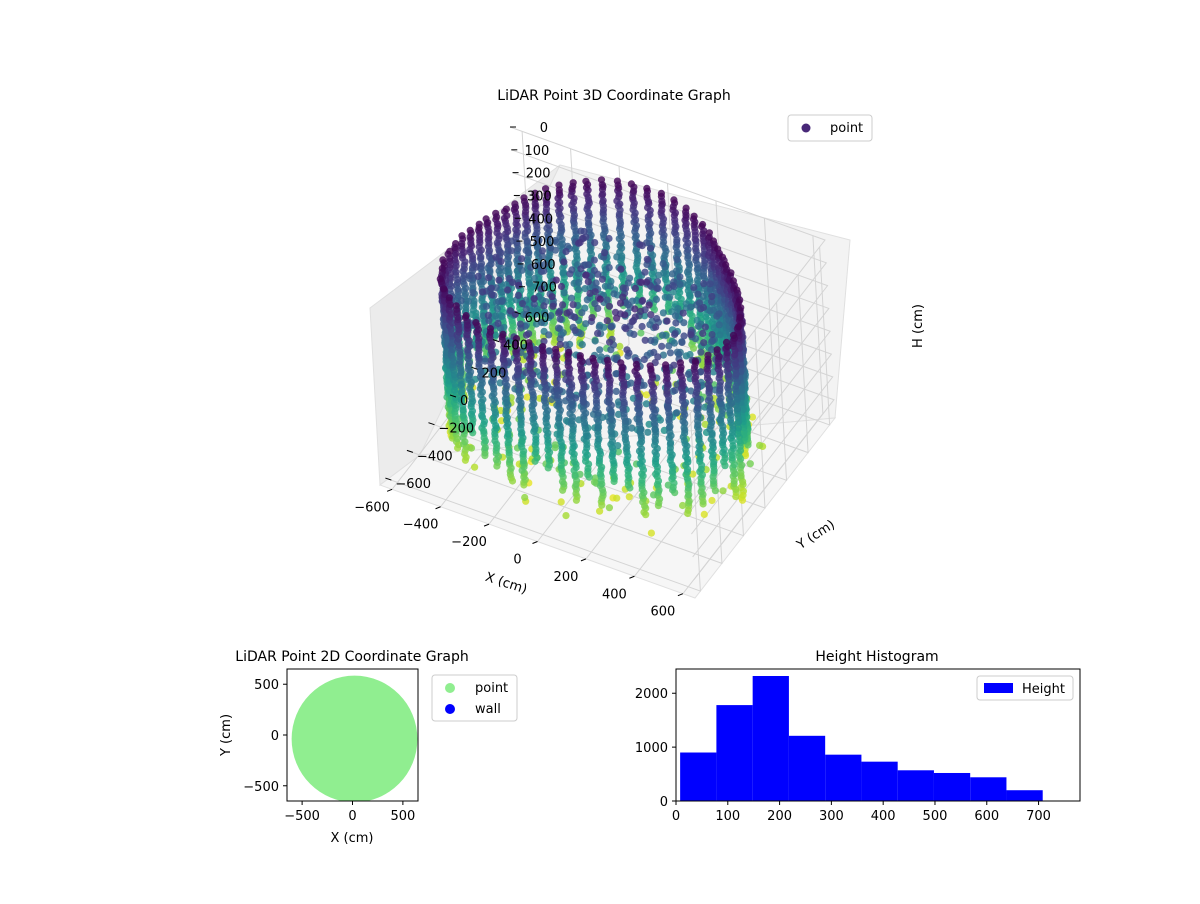 The image size is (1200, 904). Describe the element at coordinates (544, 128) in the screenshot. I see `z-tick-3d-label: 0` at that location.